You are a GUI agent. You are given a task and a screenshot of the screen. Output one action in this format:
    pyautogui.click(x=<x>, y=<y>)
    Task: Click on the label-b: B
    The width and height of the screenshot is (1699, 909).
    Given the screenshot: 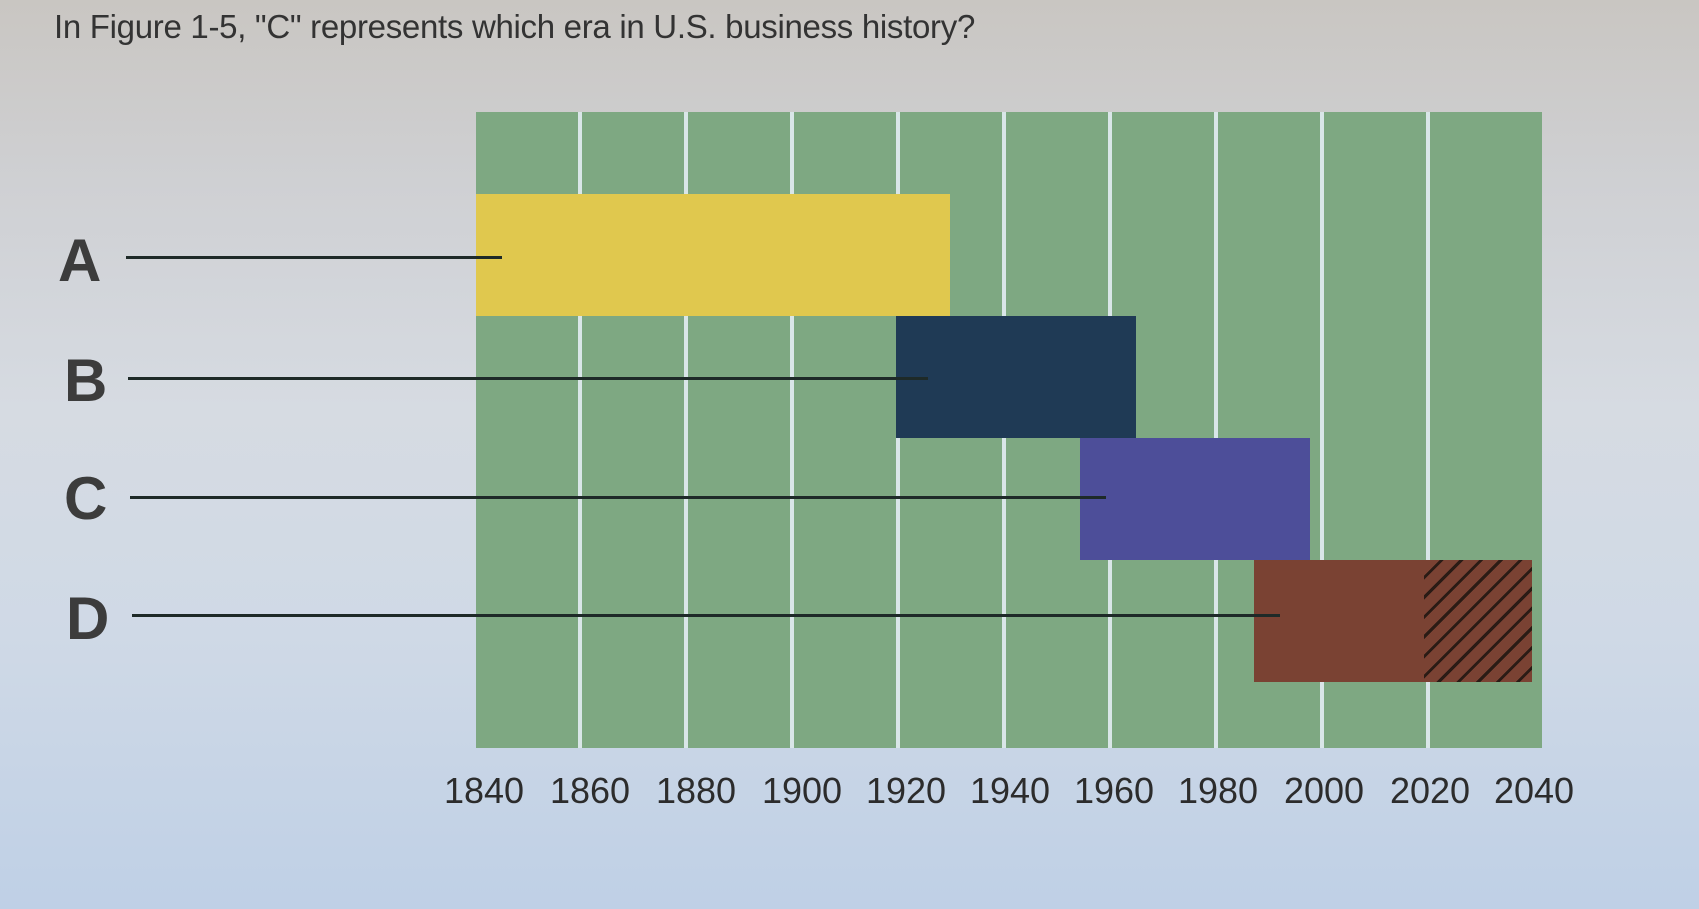 What is the action you would take?
    pyautogui.click(x=86, y=380)
    